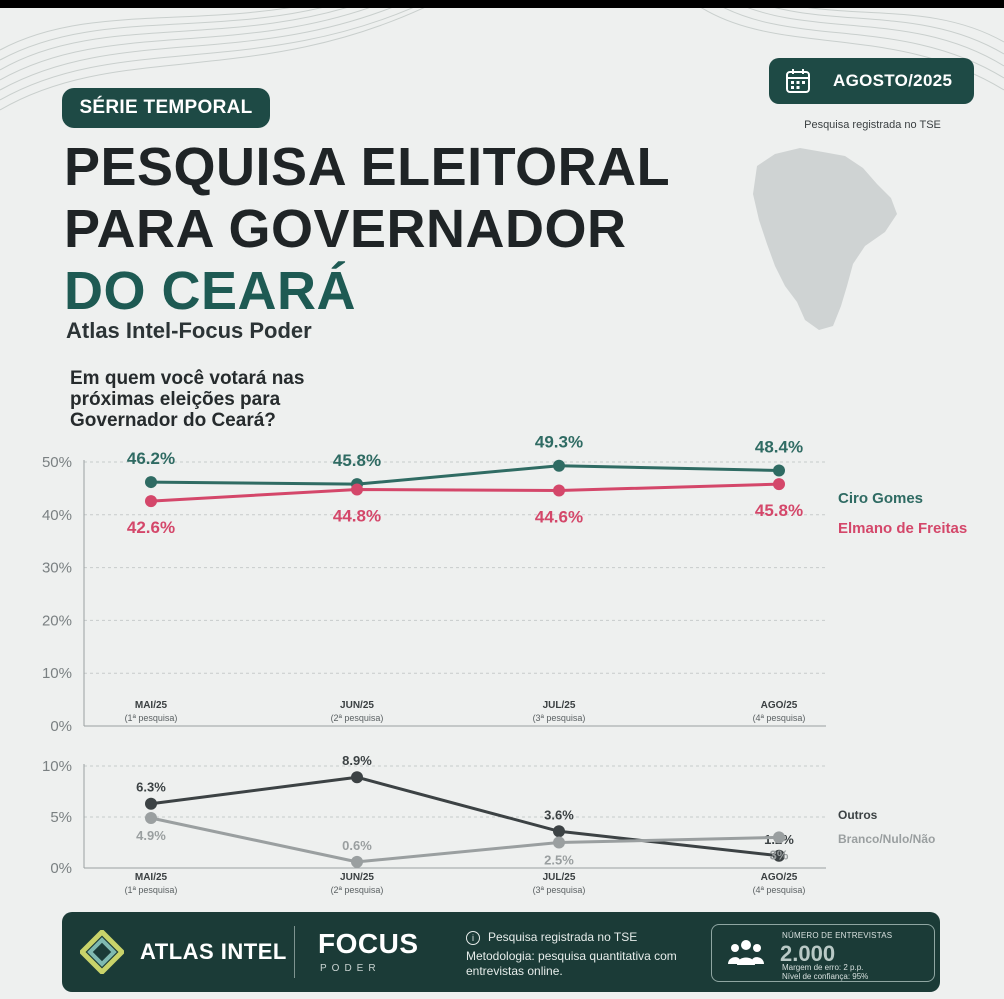 The height and width of the screenshot is (999, 1004). Describe the element at coordinates (798, 81) in the screenshot. I see `calendar-icon` at that location.